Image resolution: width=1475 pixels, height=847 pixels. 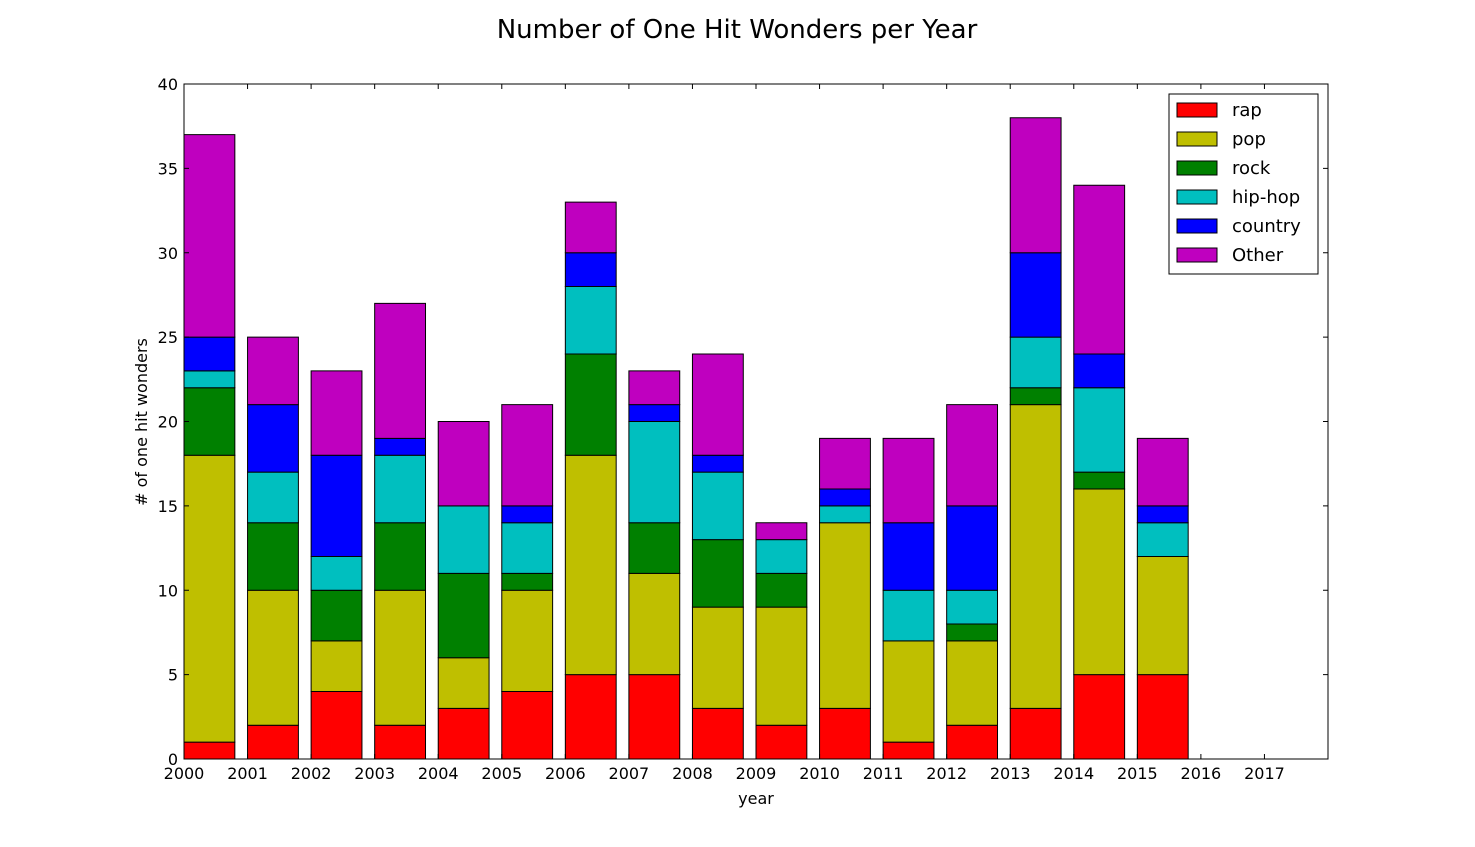 What do you see at coordinates (1035, 733) in the screenshot?
I see `bar-rap-2013` at bounding box center [1035, 733].